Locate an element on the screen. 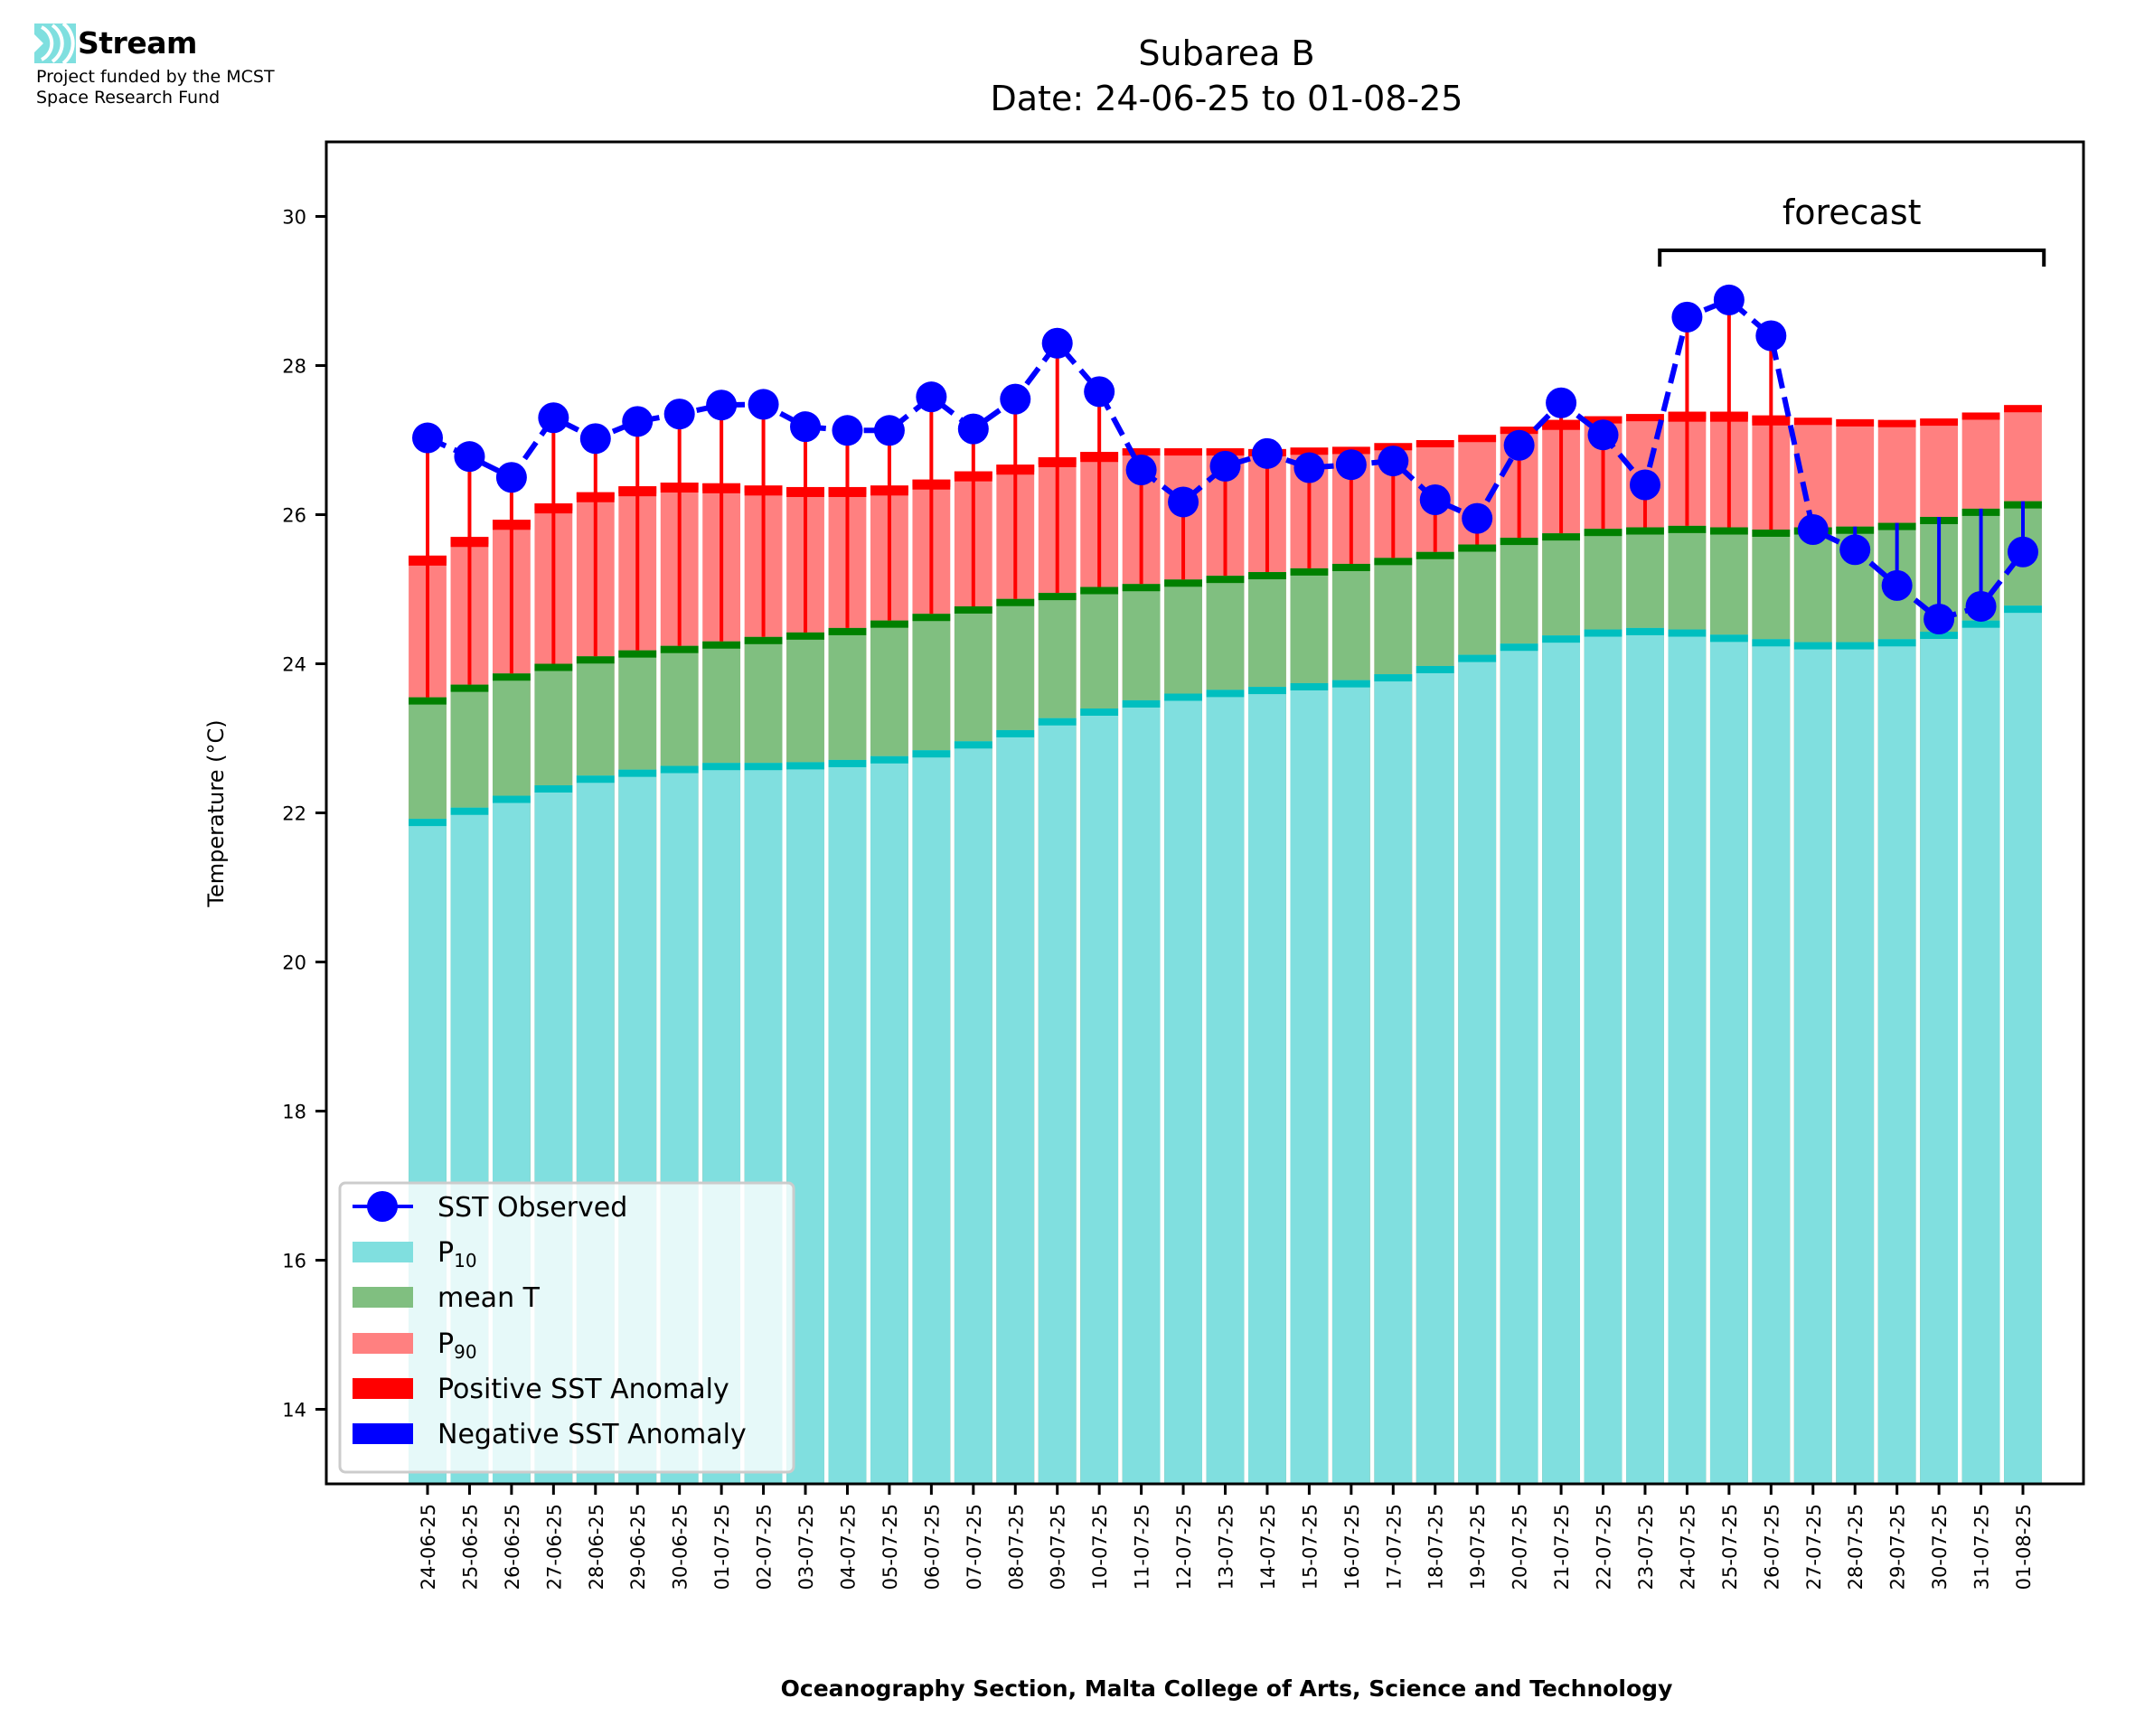  legend-item-observed: SST Observed is located at coordinates (490, 1207).